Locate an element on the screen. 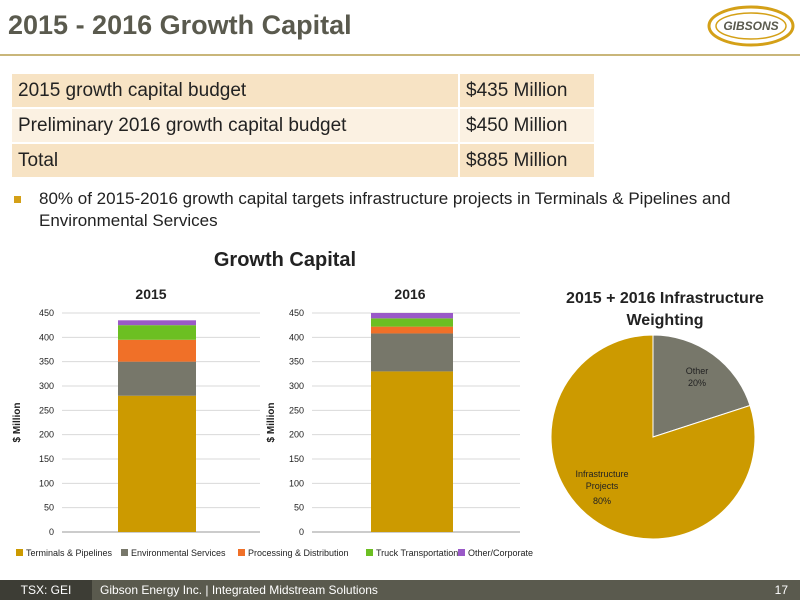 The image size is (800, 600). y-tick-label-2015: 250 is located at coordinates (46, 410).